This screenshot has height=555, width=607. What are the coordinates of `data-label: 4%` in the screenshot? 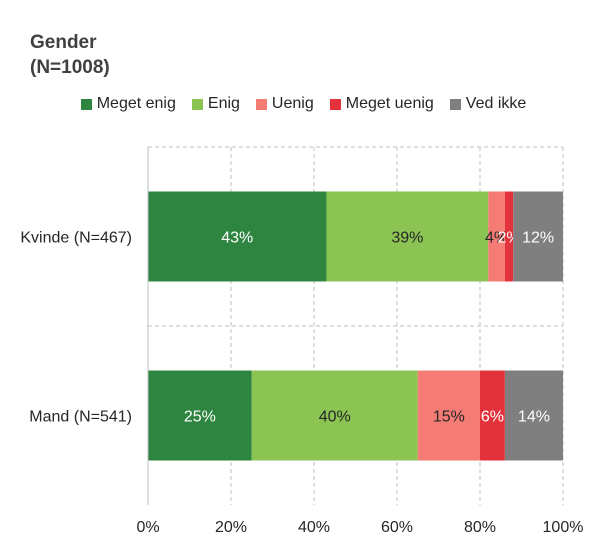 It's located at (496, 238).